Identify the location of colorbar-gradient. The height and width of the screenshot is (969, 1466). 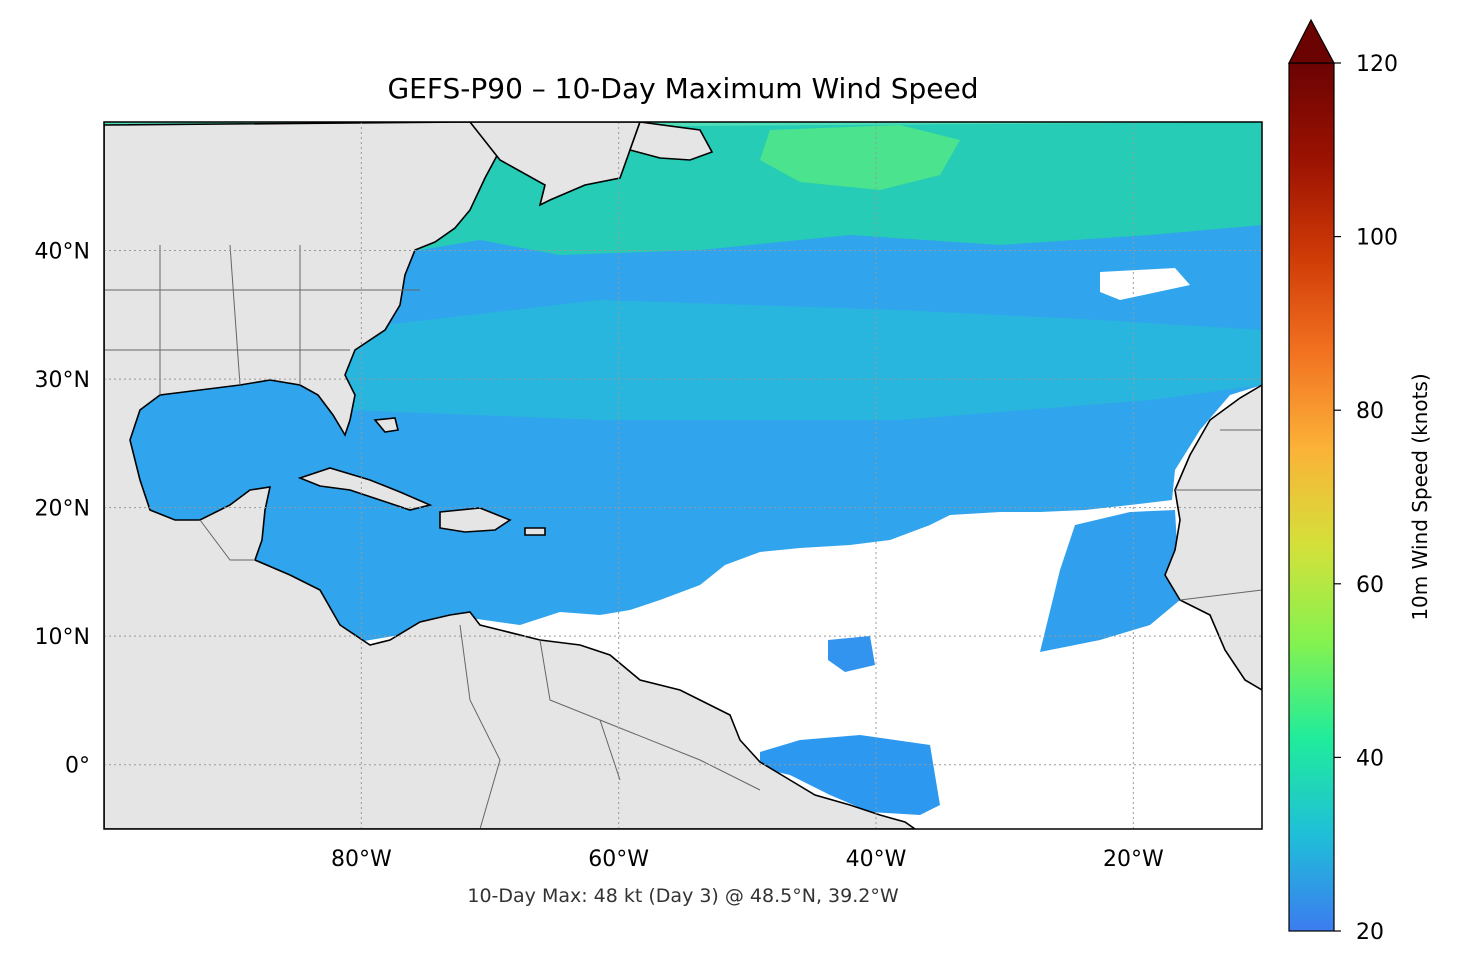
(1311, 497).